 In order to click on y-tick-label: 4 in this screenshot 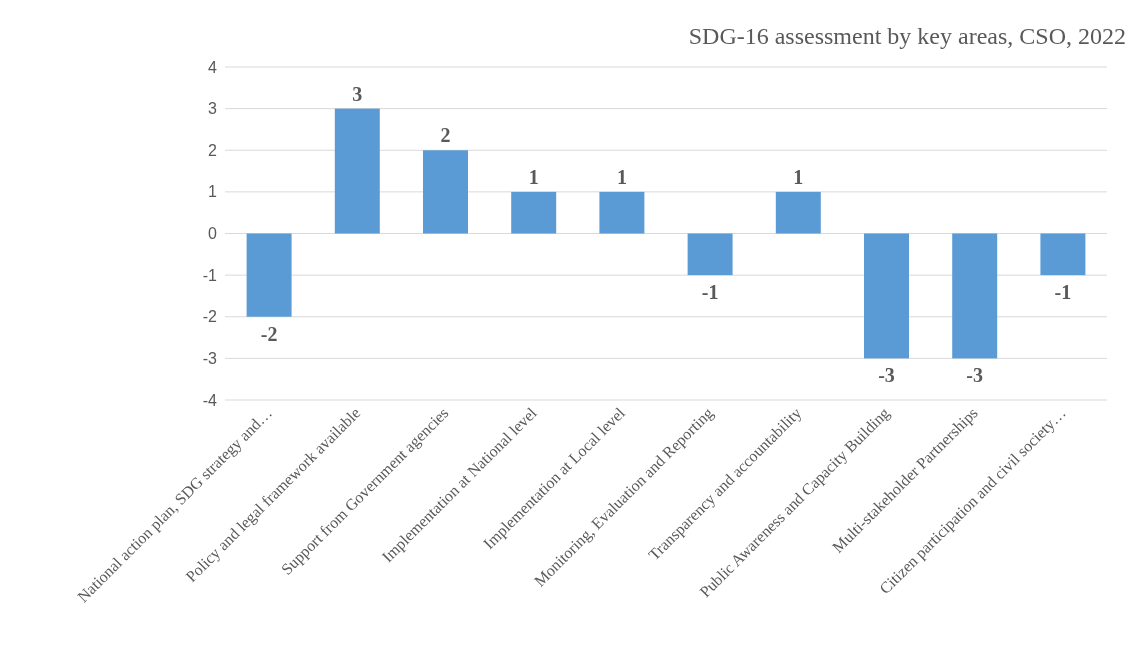, I will do `click(213, 67)`.